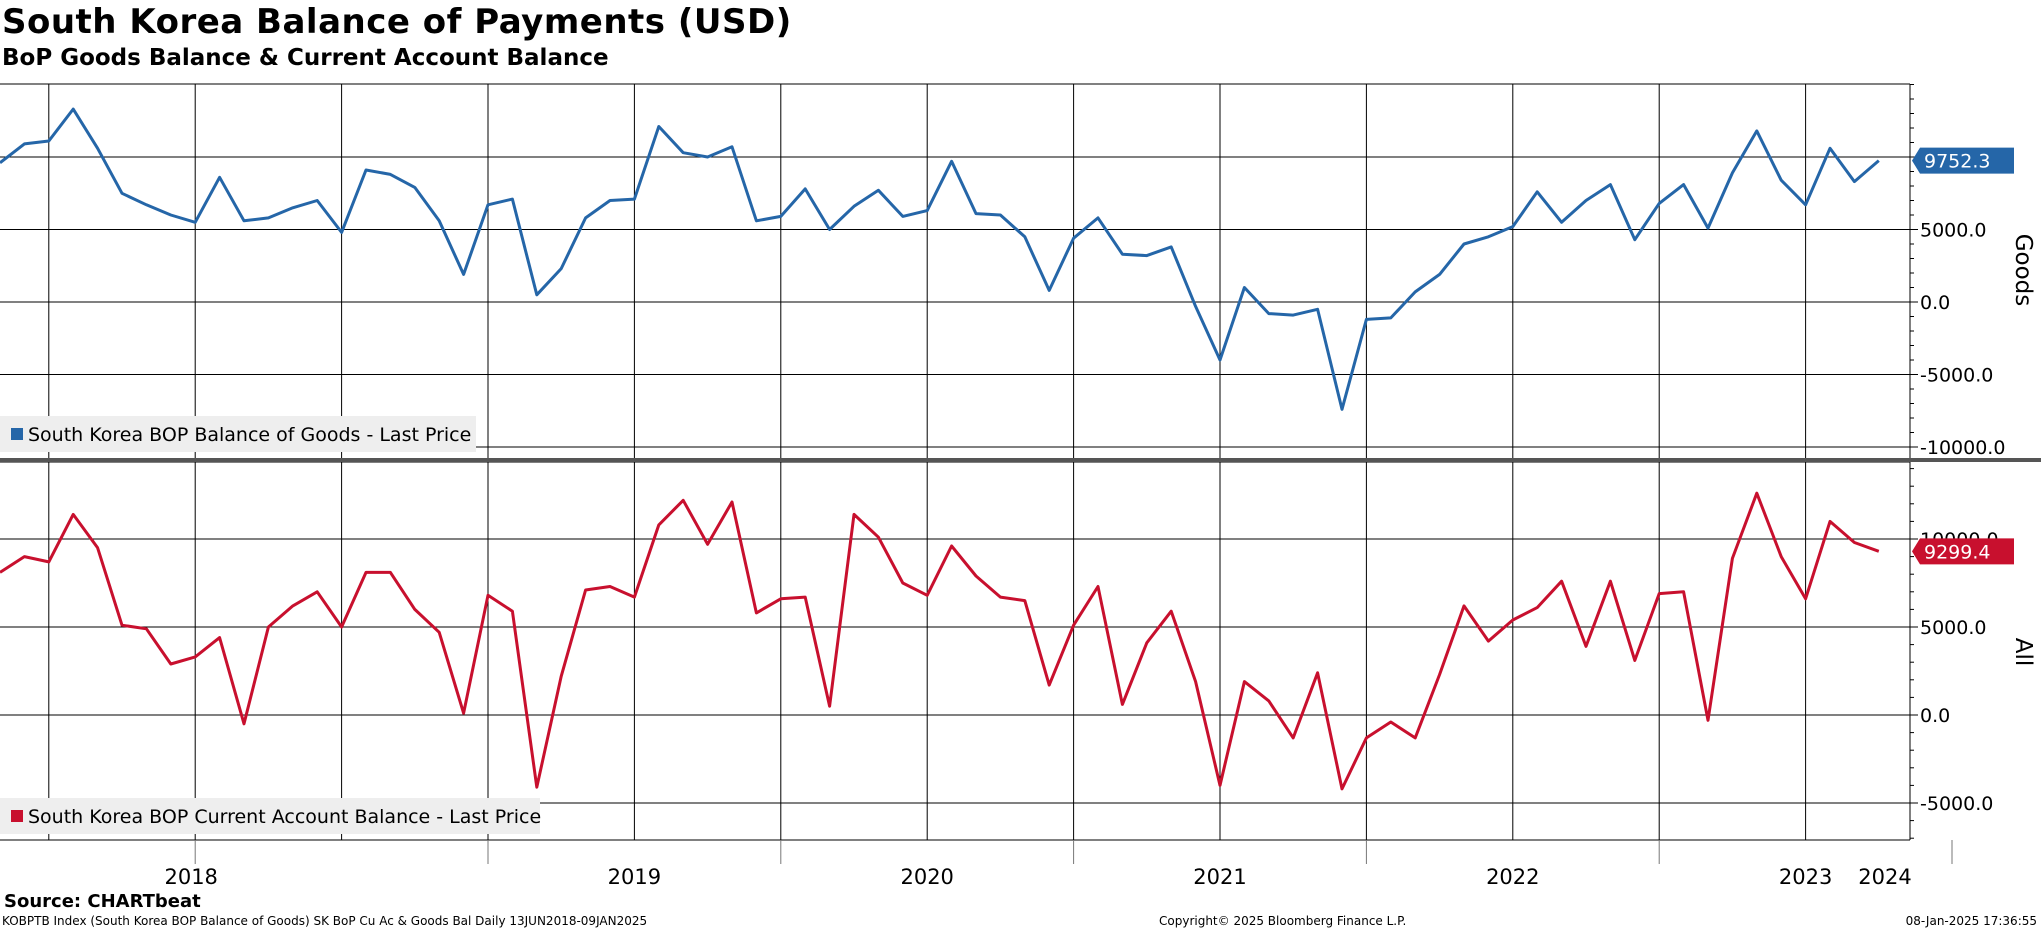 This screenshot has width=2041, height=932. Describe the element at coordinates (2023, 652) in the screenshot. I see `axis-title: All` at that location.